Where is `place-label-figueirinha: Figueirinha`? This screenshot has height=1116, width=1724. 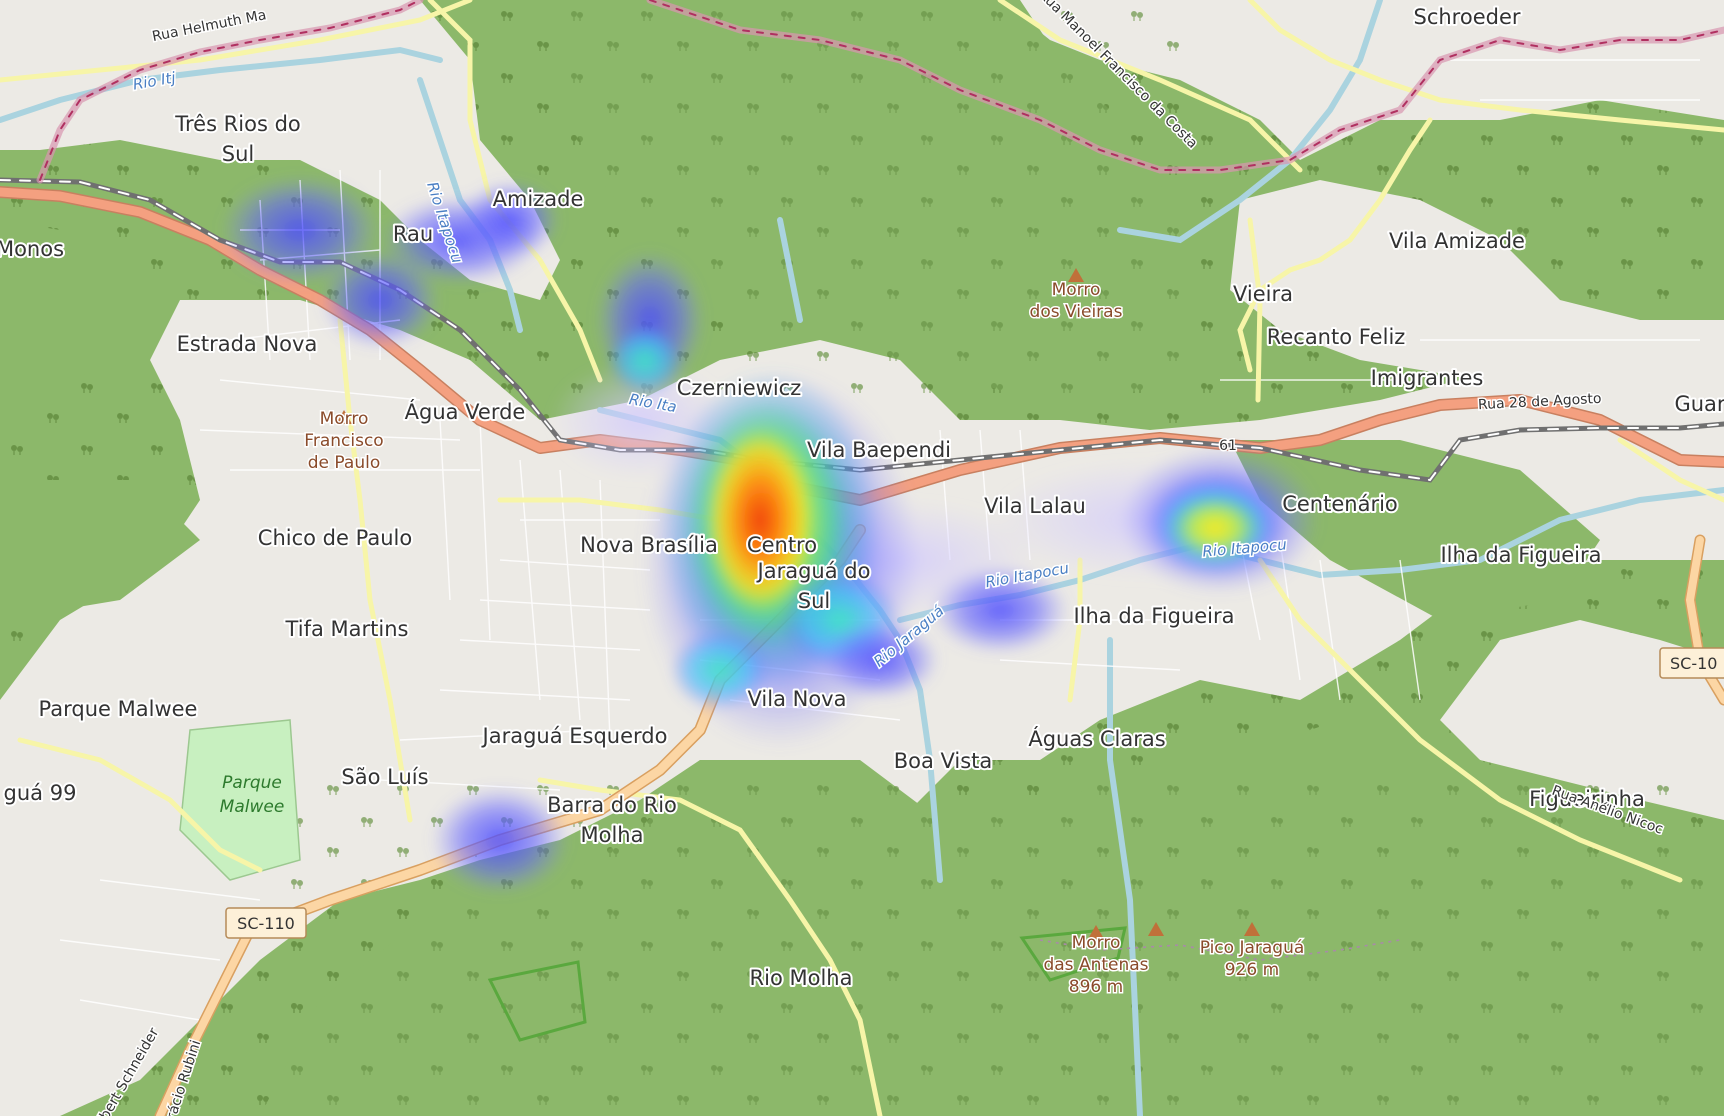 place-label-figueirinha: Figueirinha is located at coordinates (1587, 799).